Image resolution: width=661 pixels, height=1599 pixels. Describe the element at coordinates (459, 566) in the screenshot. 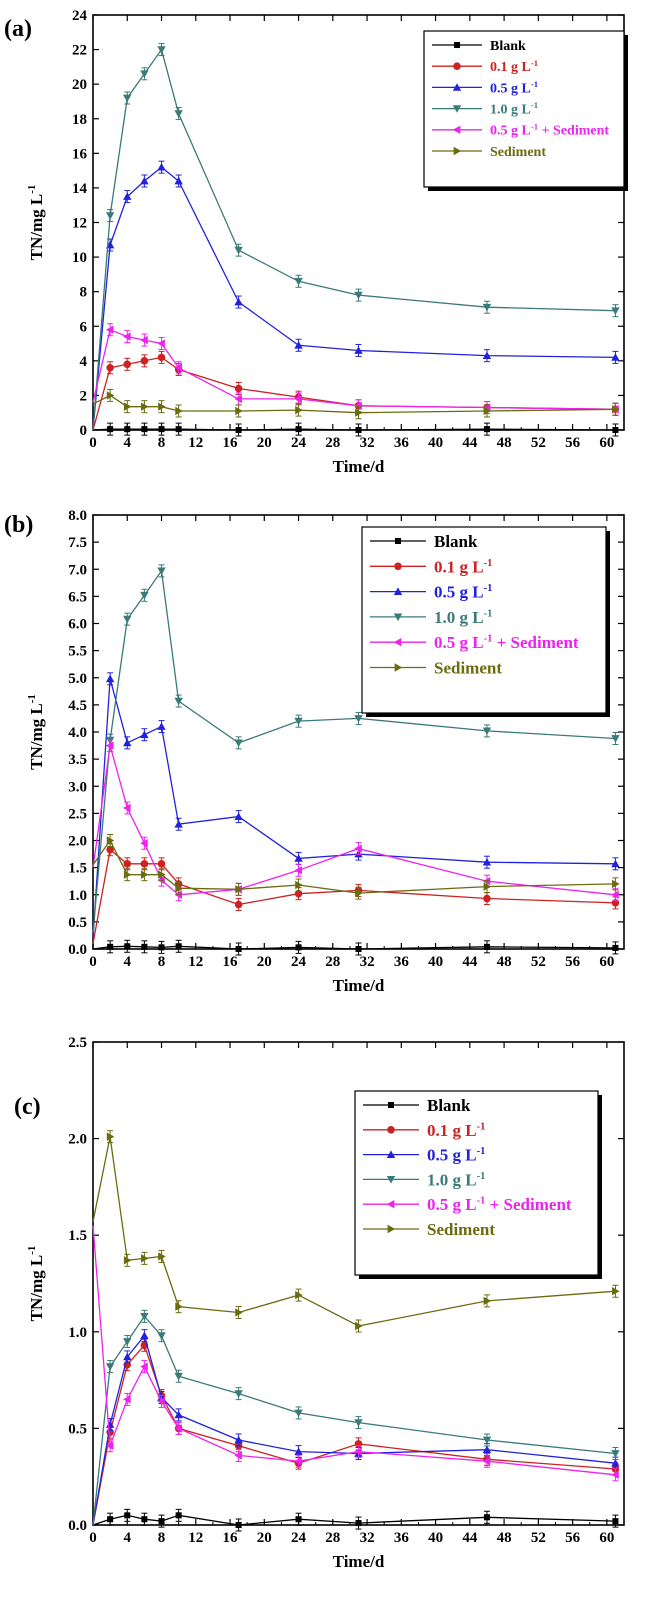

I see `legend-entry-text: 0.1 g L` at that location.